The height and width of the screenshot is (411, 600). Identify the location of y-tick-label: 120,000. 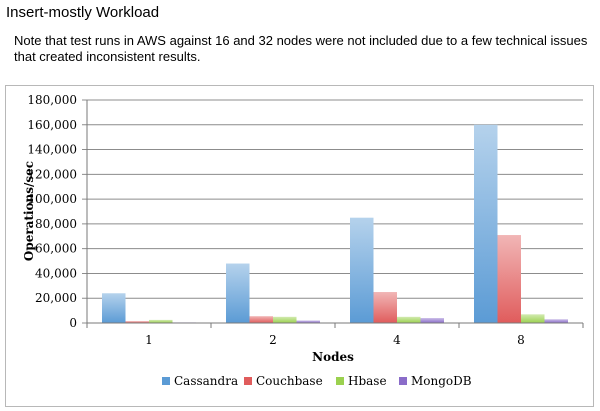
(52, 174).